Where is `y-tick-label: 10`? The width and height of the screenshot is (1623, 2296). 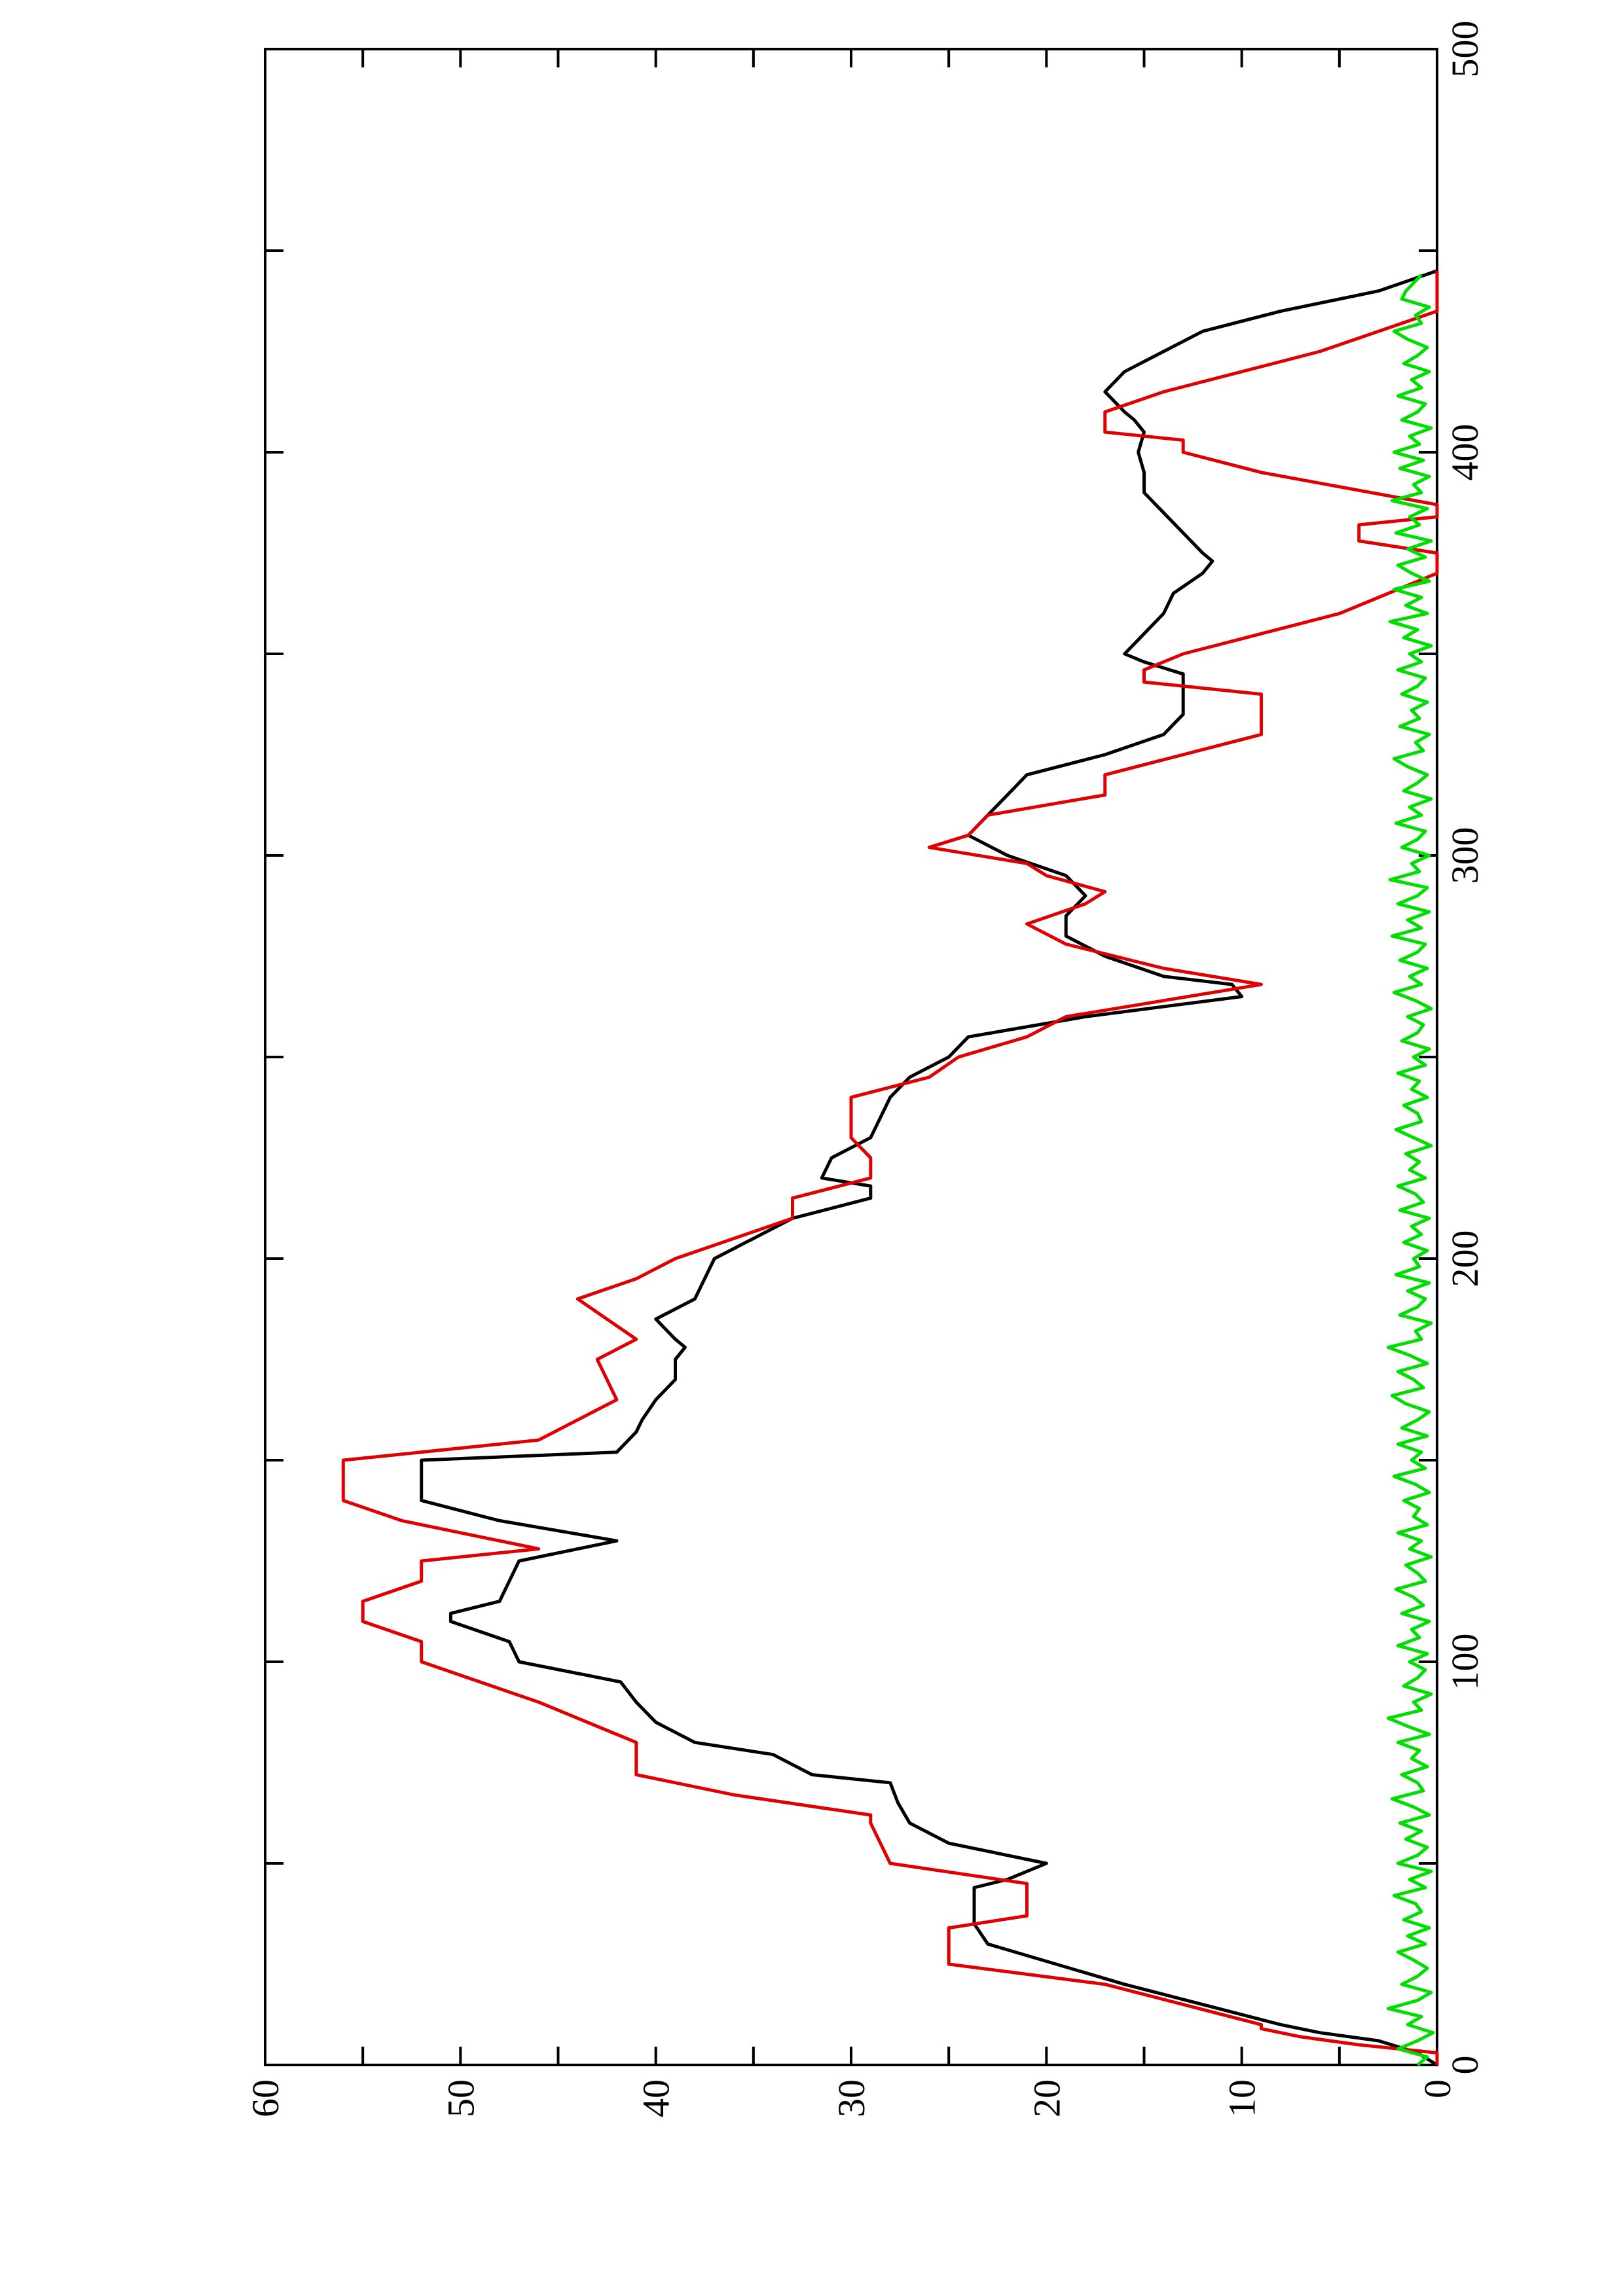
y-tick-label: 10 is located at coordinates (1242, 2098).